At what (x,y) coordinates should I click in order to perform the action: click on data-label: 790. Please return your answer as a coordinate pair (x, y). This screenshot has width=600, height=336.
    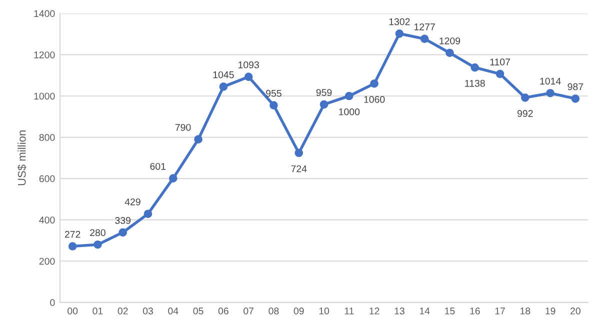
    Looking at the image, I should click on (183, 127).